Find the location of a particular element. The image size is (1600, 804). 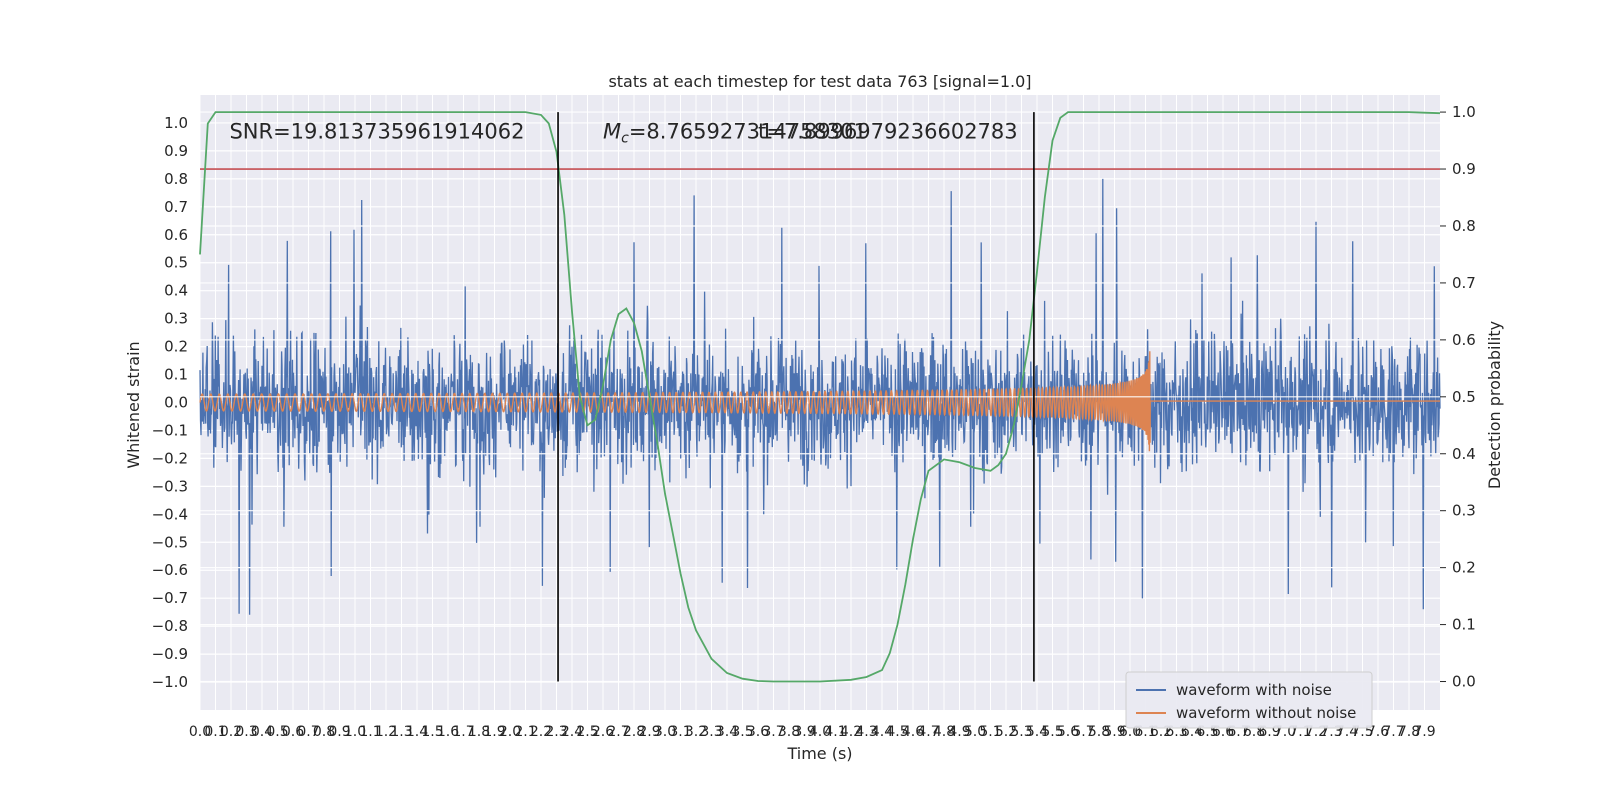

y2-tick-label: 0.1 is located at coordinates (1464, 625).